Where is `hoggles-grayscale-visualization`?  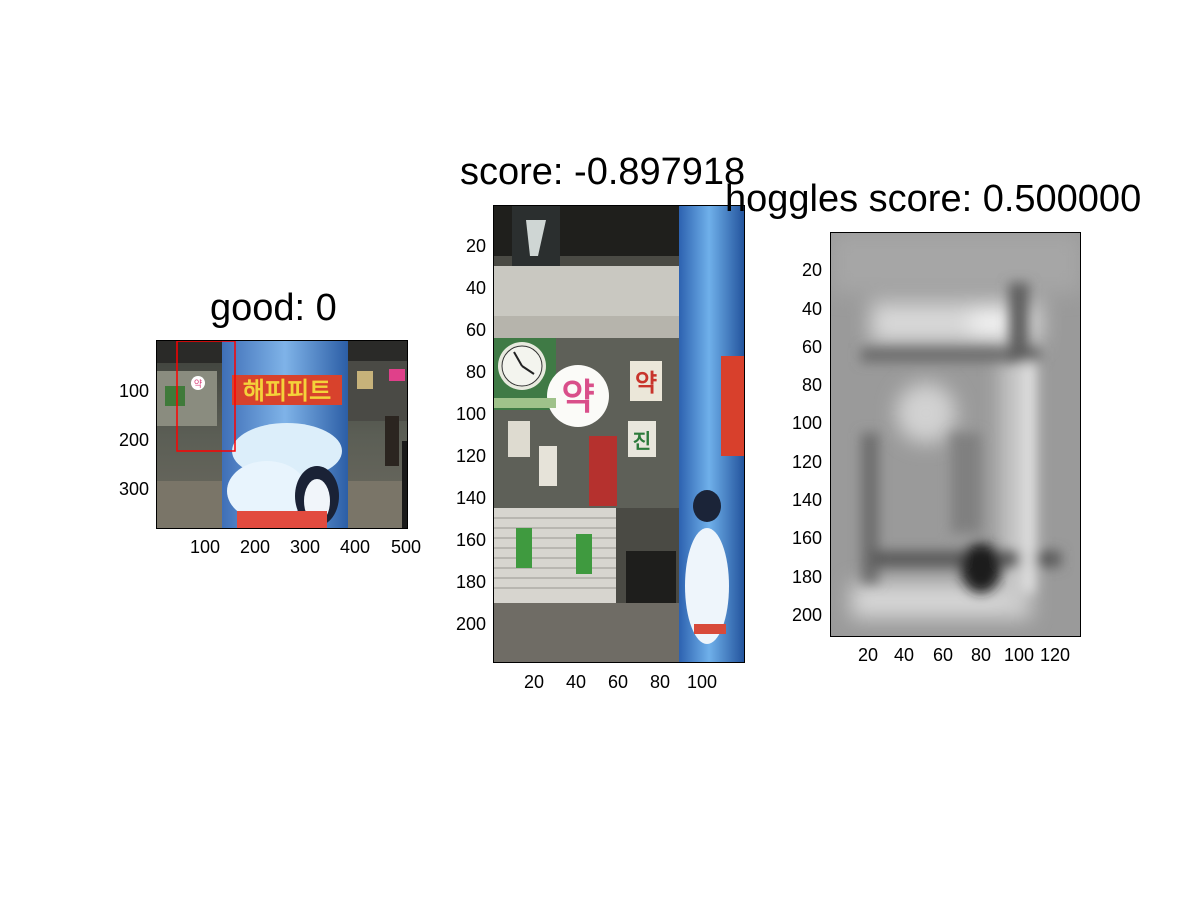
hoggles-grayscale-visualization is located at coordinates (955, 434).